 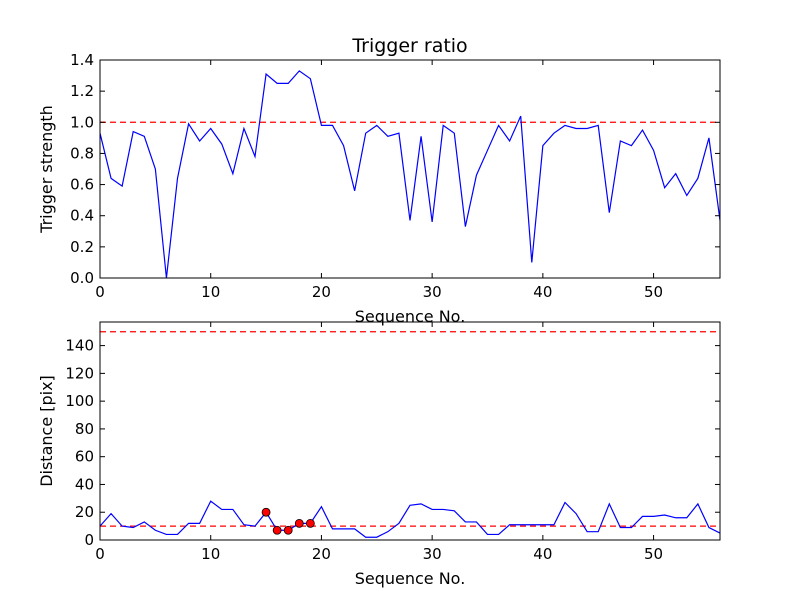 I want to click on y-tick-label: 0.8, so click(x=82, y=153).